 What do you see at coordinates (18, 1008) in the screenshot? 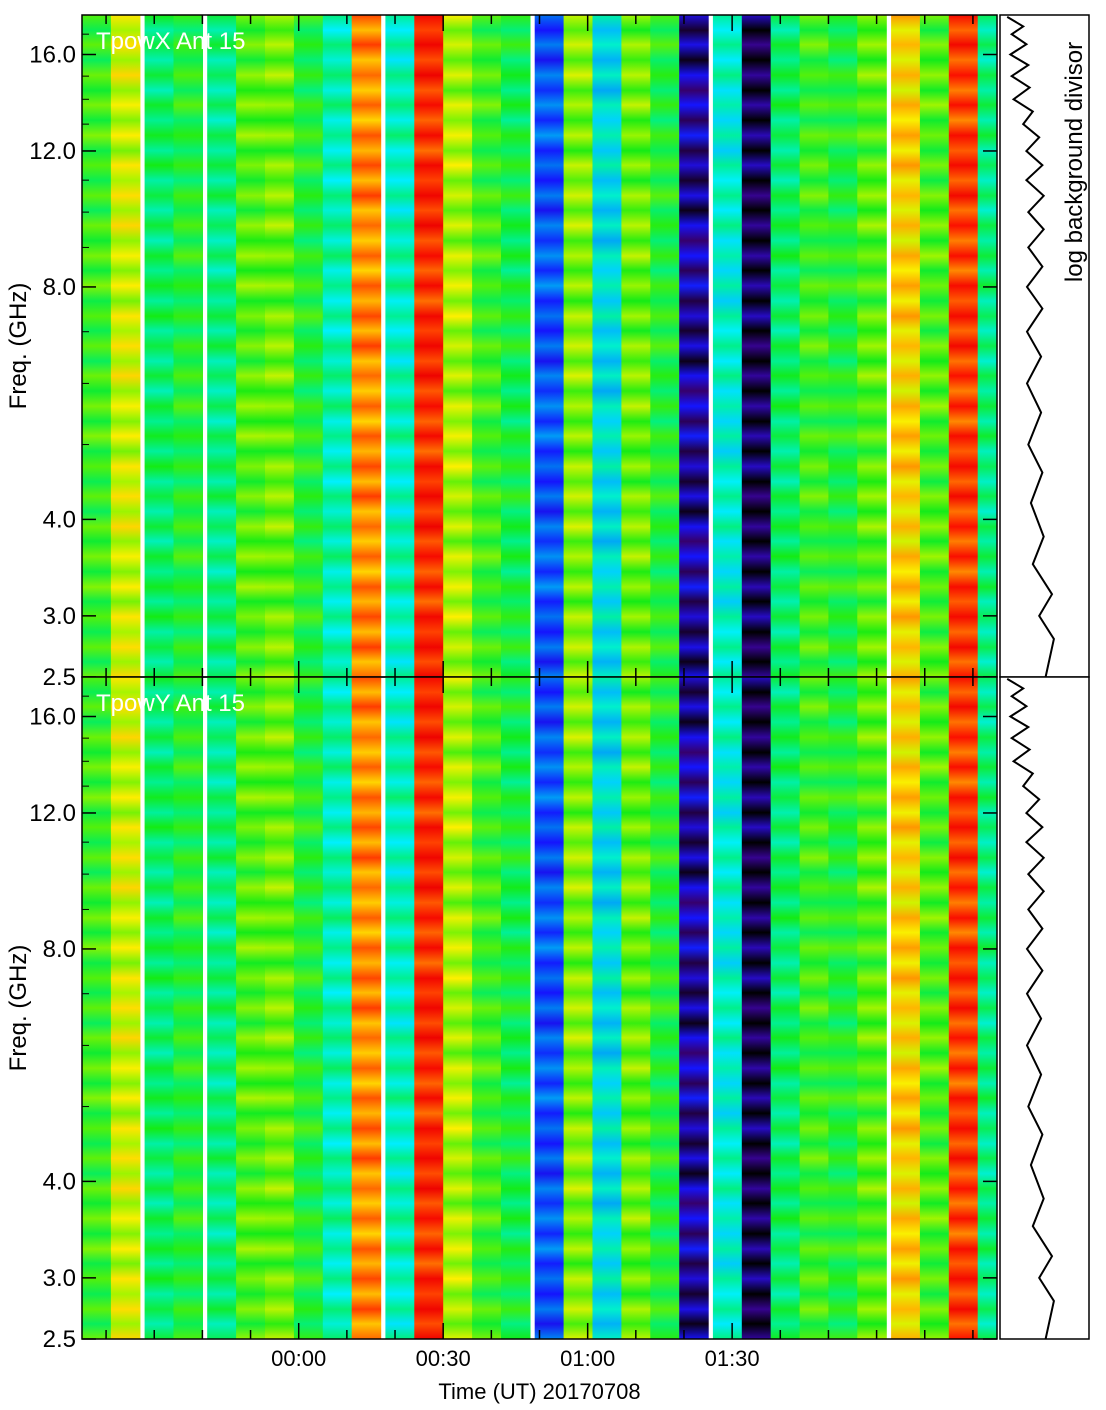
I see `y-axis-label-tpowy: Freq. (GHz)` at bounding box center [18, 1008].